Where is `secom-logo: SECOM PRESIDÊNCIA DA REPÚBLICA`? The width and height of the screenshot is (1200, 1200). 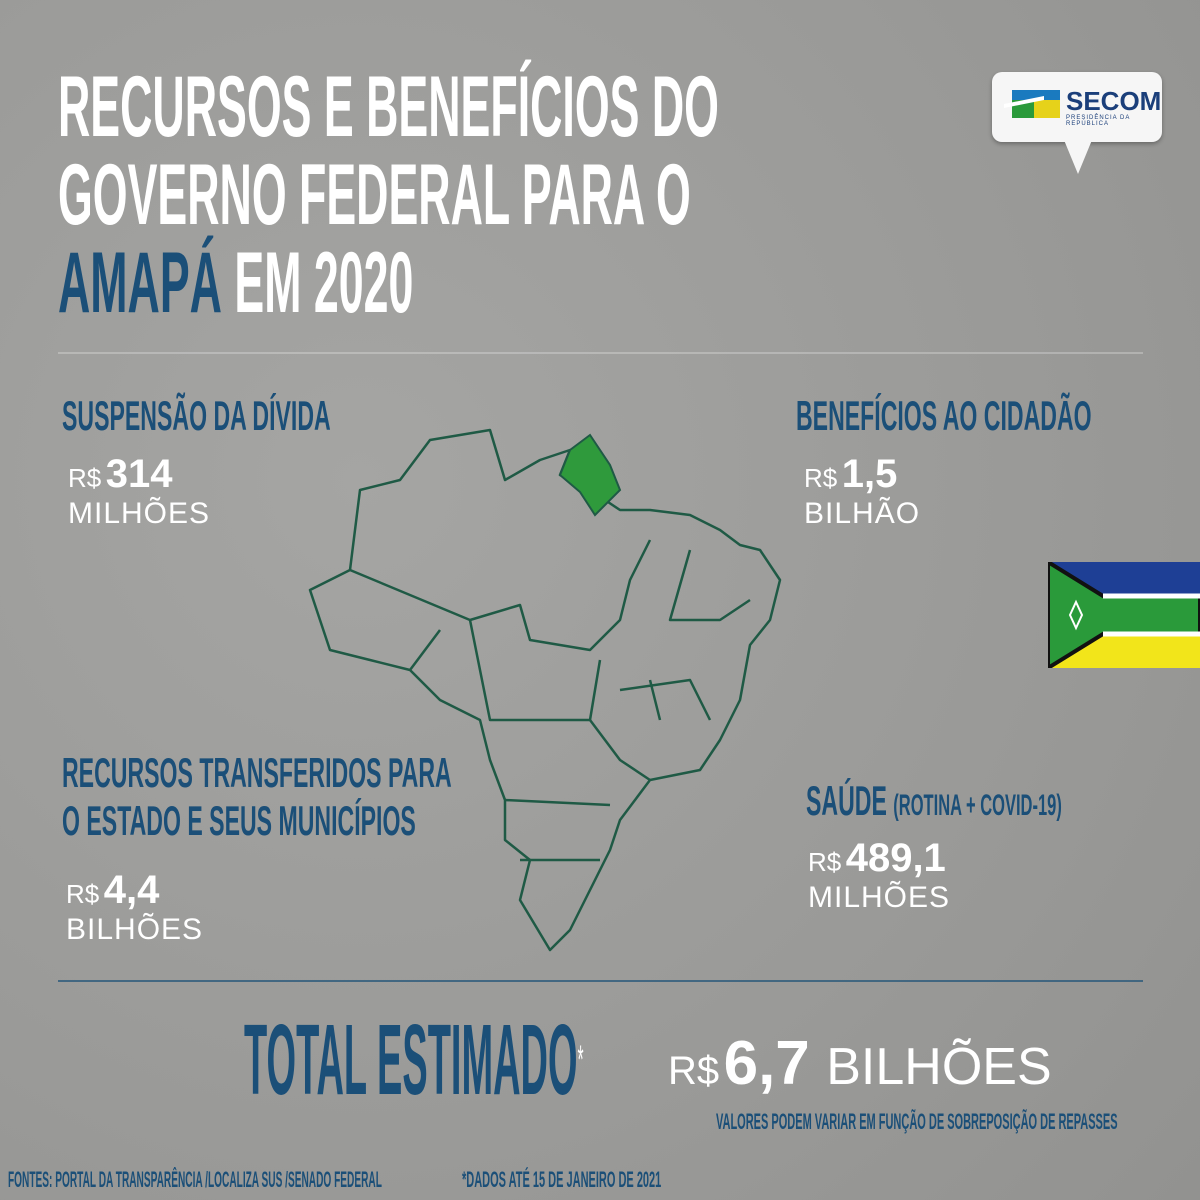
secom-logo: SECOM PRESIDÊNCIA DA REPÚBLICA is located at coordinates (1077, 123).